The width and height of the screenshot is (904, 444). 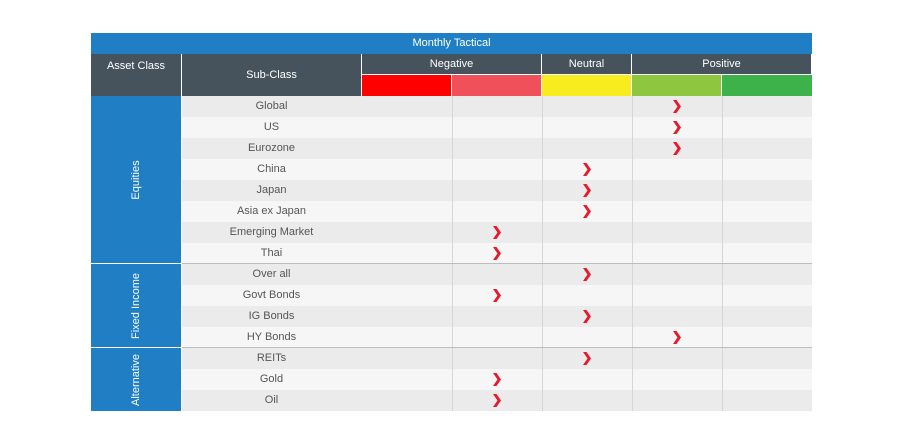 What do you see at coordinates (271, 379) in the screenshot?
I see `row-label: Gold` at bounding box center [271, 379].